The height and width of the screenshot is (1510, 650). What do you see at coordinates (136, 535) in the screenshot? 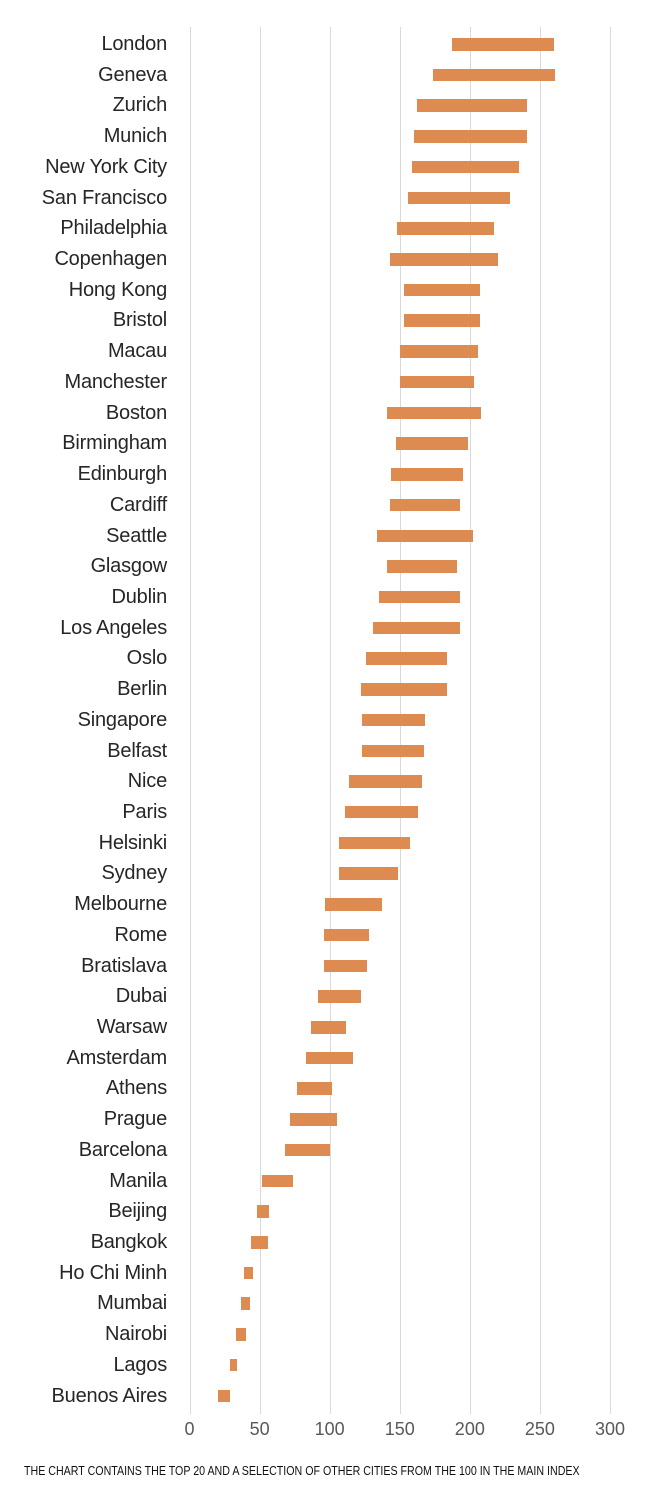
I see `category-label: Seattle` at bounding box center [136, 535].